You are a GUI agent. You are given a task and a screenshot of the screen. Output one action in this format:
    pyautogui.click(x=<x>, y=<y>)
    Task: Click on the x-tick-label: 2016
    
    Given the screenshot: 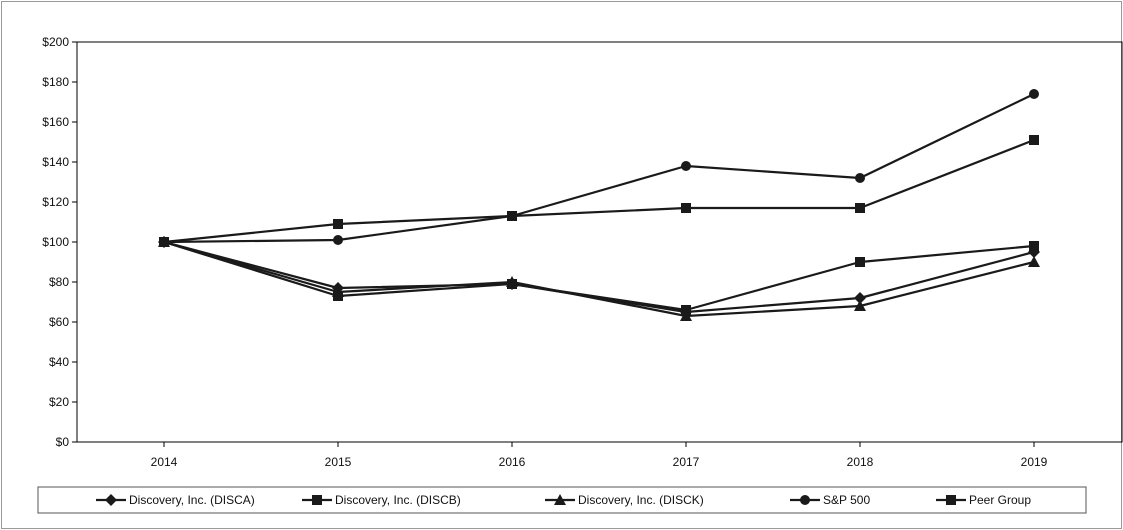 What is the action you would take?
    pyautogui.click(x=512, y=462)
    